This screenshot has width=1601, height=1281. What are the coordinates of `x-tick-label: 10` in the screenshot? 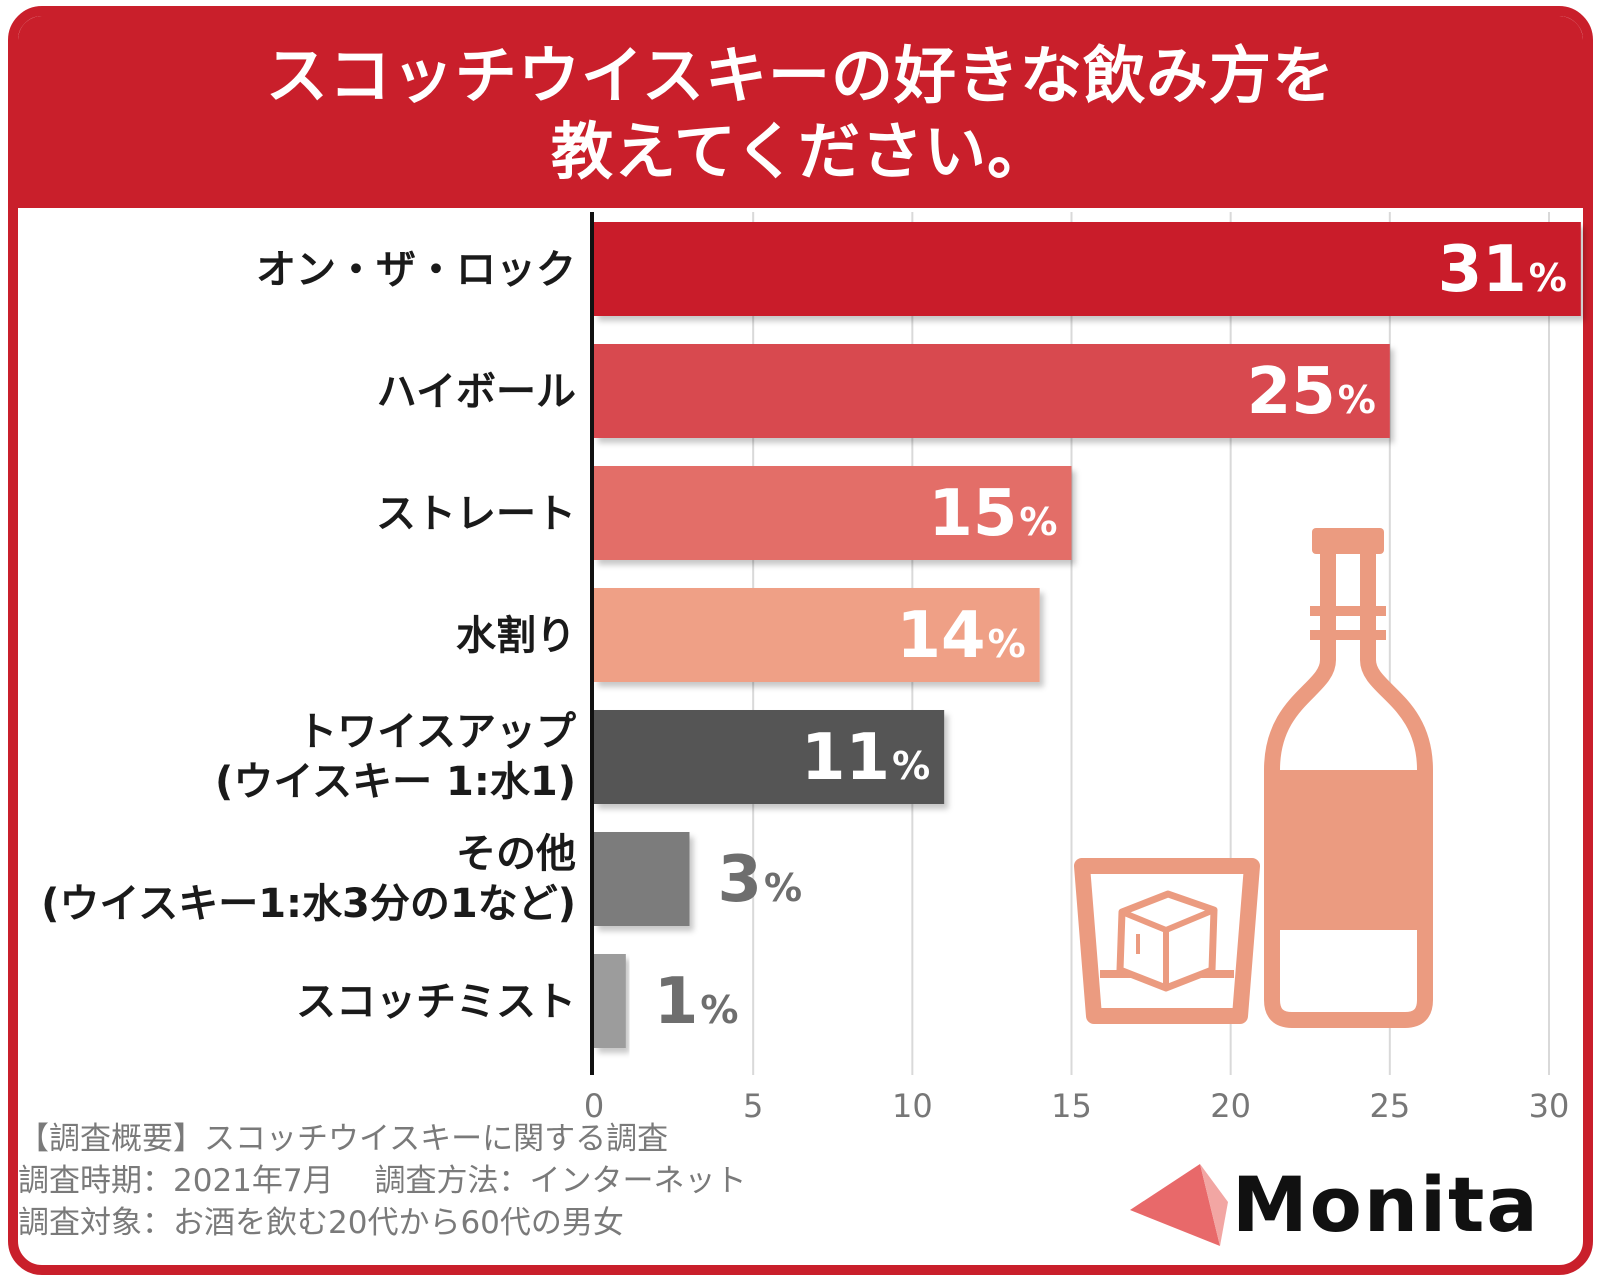 It's located at (912, 1106).